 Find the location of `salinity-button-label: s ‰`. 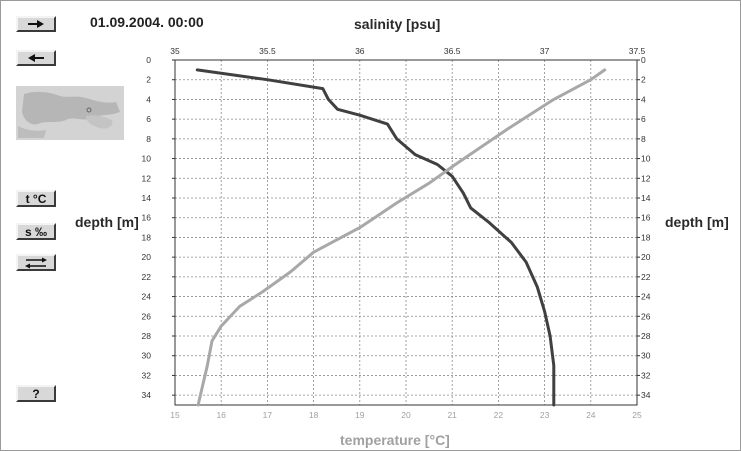

salinity-button-label: s ‰ is located at coordinates (35, 231).